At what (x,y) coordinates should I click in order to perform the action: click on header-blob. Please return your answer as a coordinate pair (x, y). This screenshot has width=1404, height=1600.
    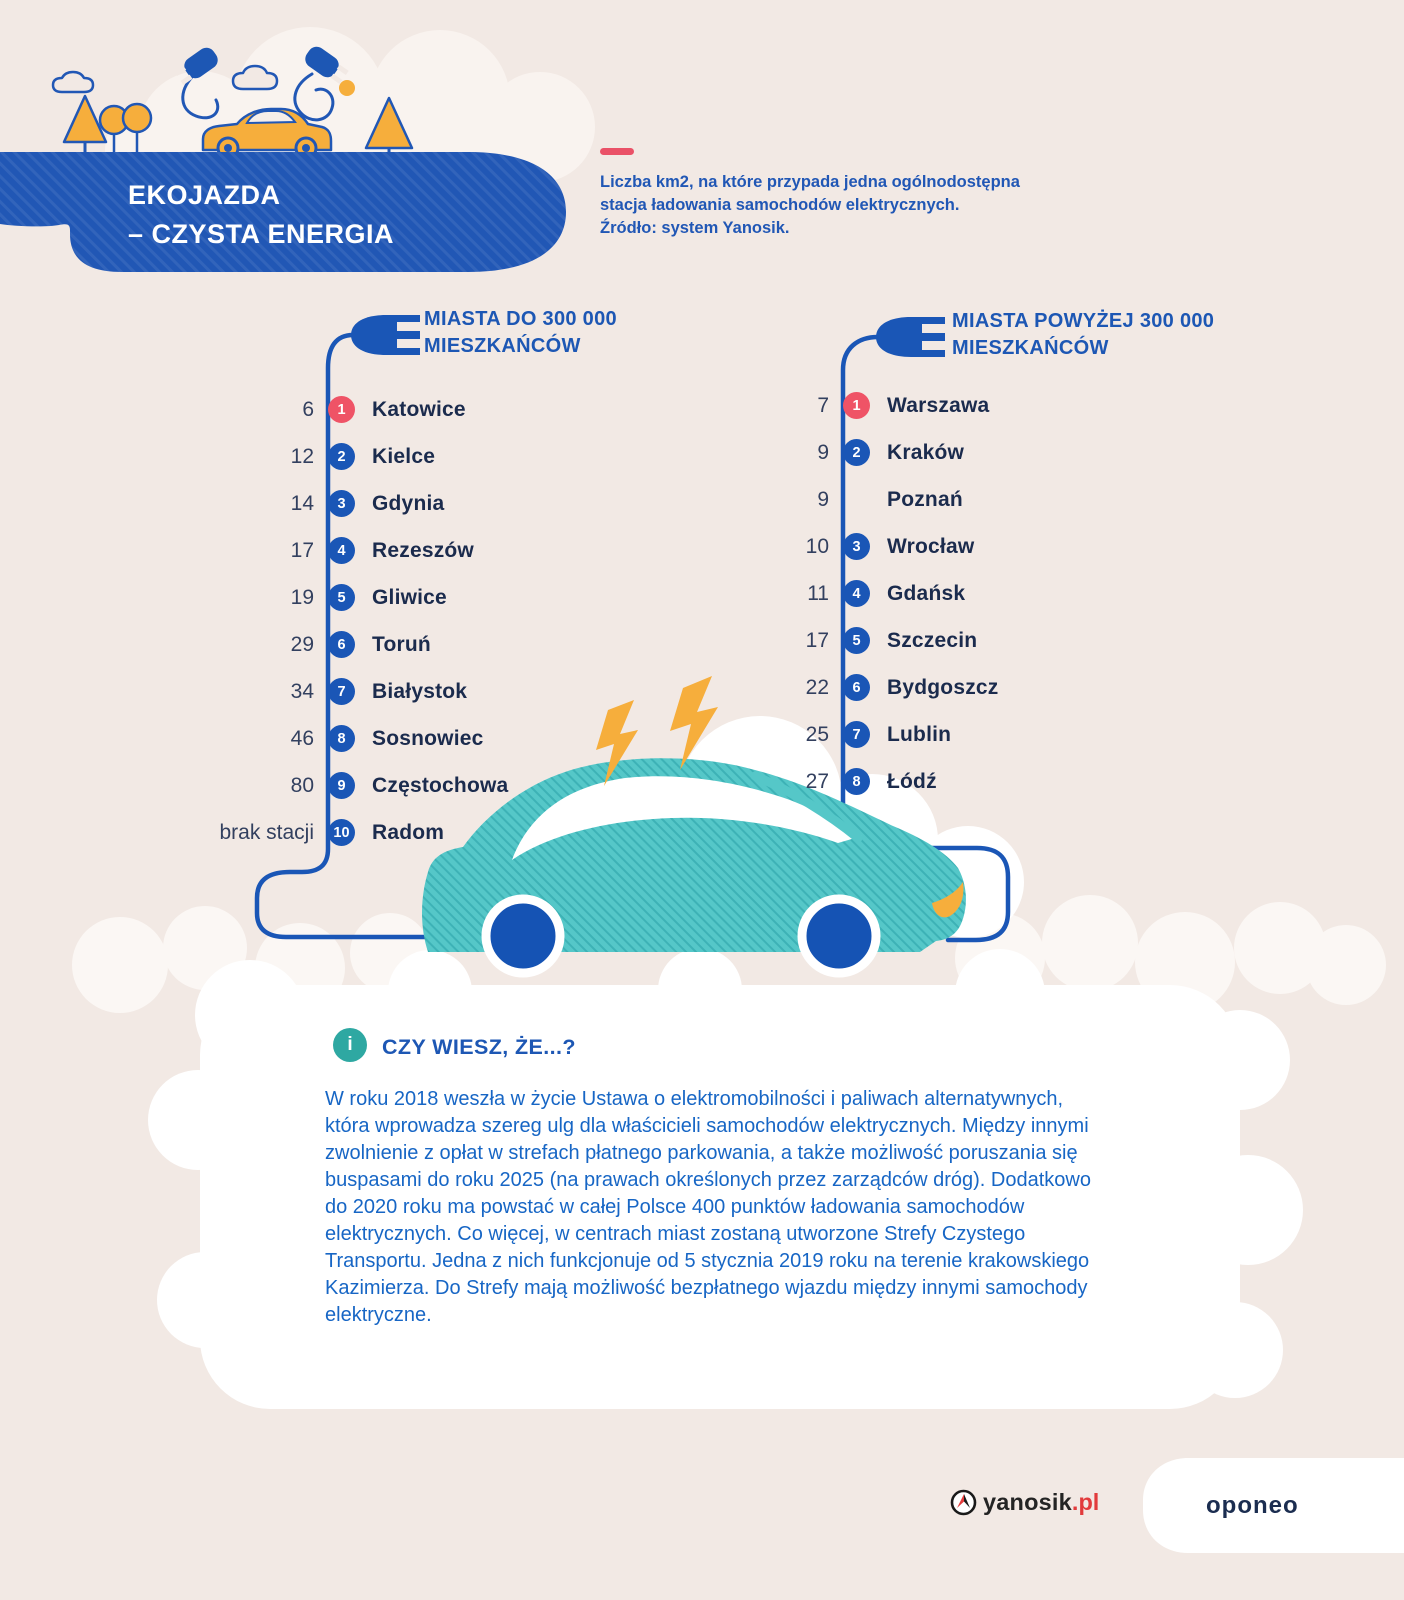
    Looking at the image, I should click on (283, 212).